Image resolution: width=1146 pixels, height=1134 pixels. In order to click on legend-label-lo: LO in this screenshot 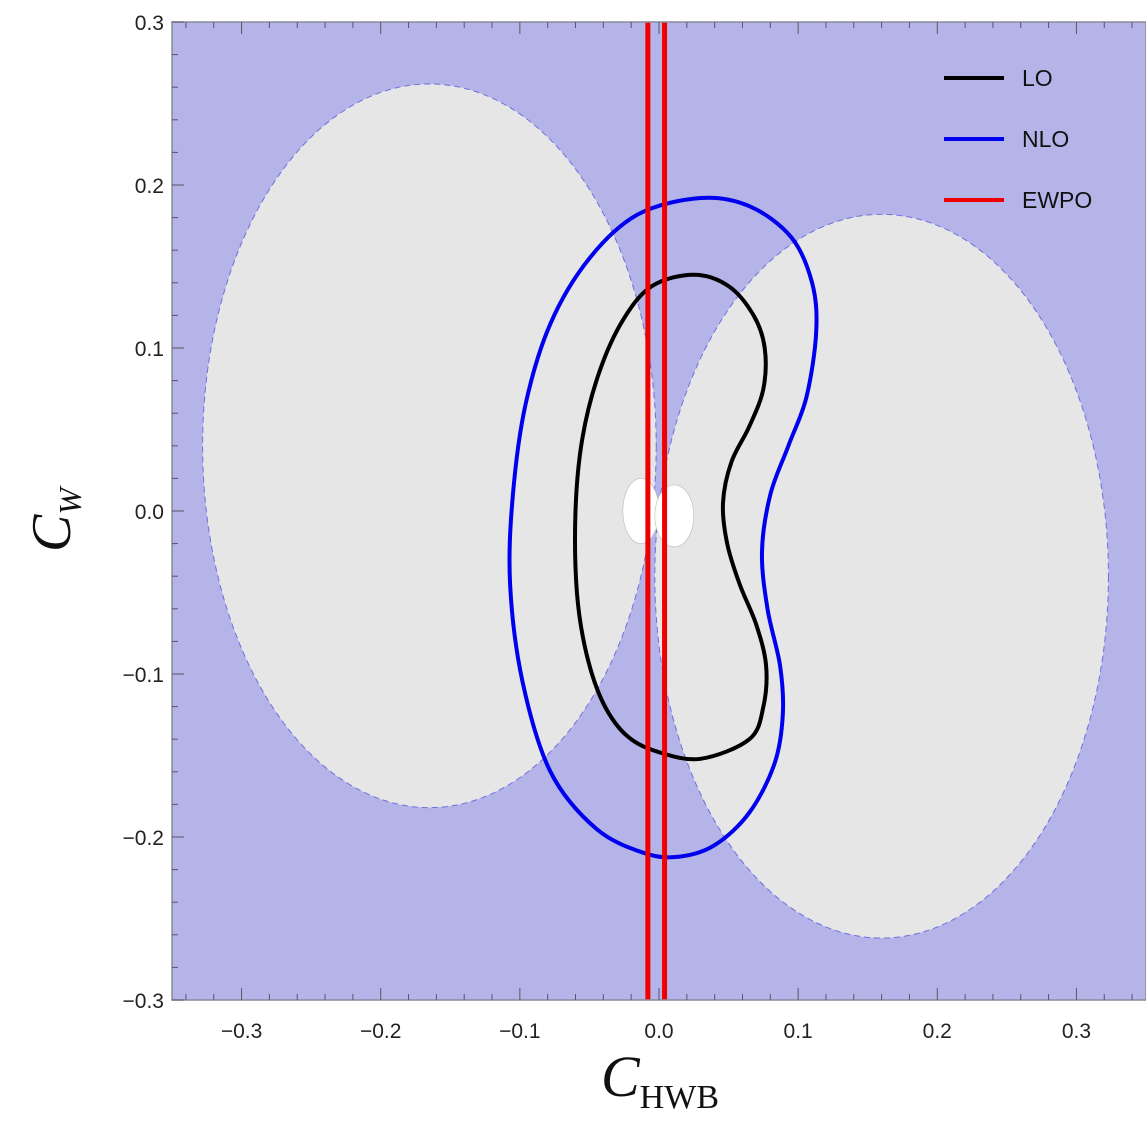, I will do `click(1037, 78)`.